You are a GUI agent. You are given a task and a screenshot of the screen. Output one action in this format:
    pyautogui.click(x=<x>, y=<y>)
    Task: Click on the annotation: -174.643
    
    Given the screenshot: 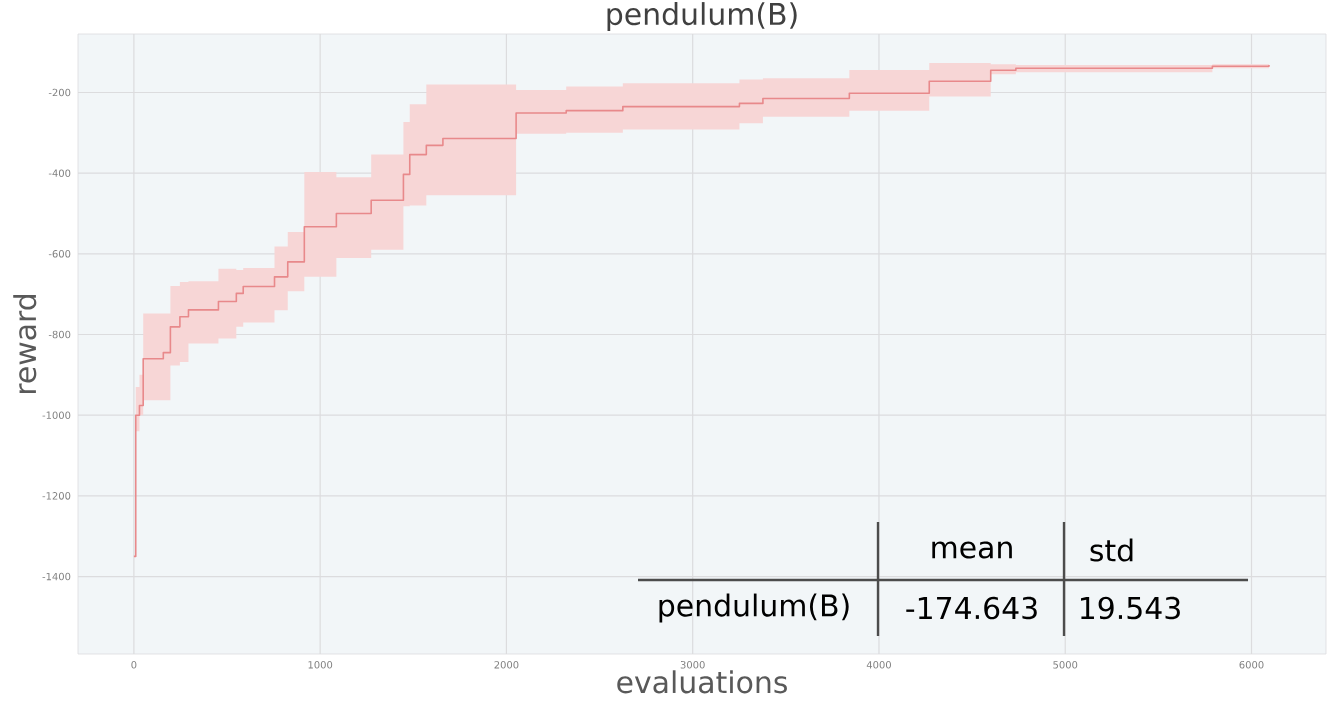 What is the action you would take?
    pyautogui.click(x=971, y=608)
    